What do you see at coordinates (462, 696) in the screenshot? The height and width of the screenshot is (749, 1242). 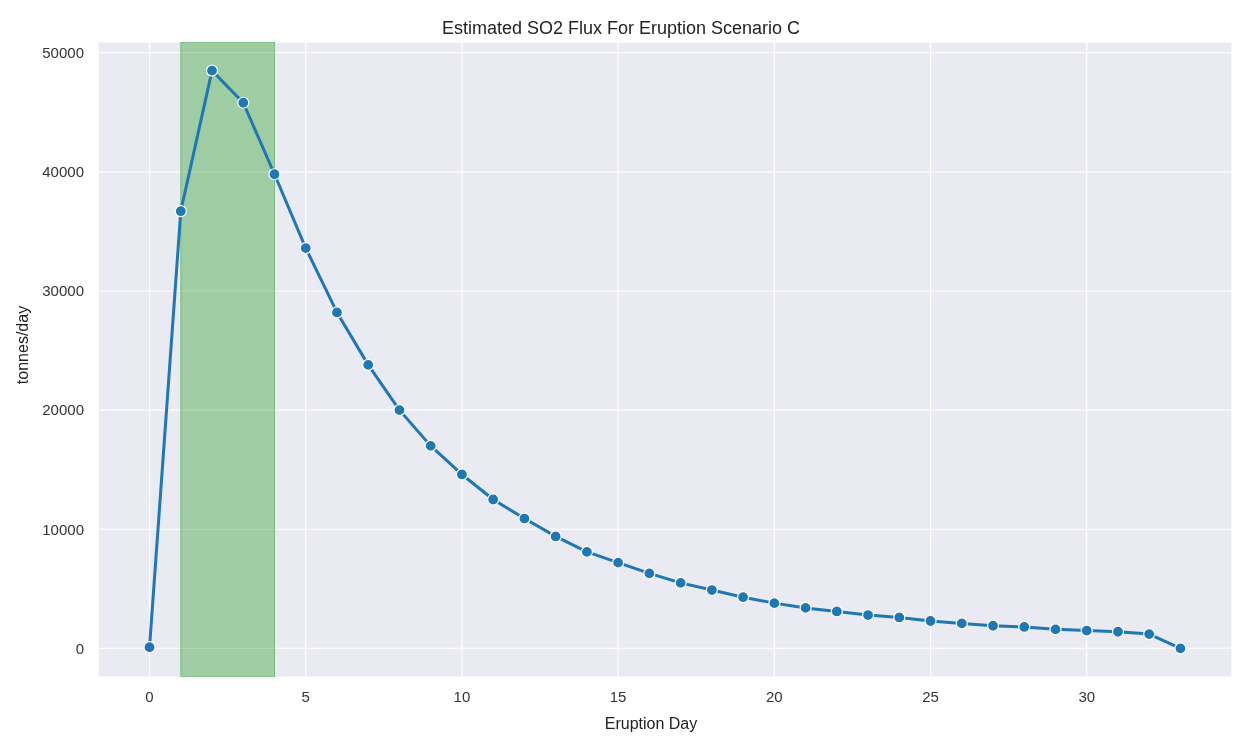 I see `x-tick-label: 10` at bounding box center [462, 696].